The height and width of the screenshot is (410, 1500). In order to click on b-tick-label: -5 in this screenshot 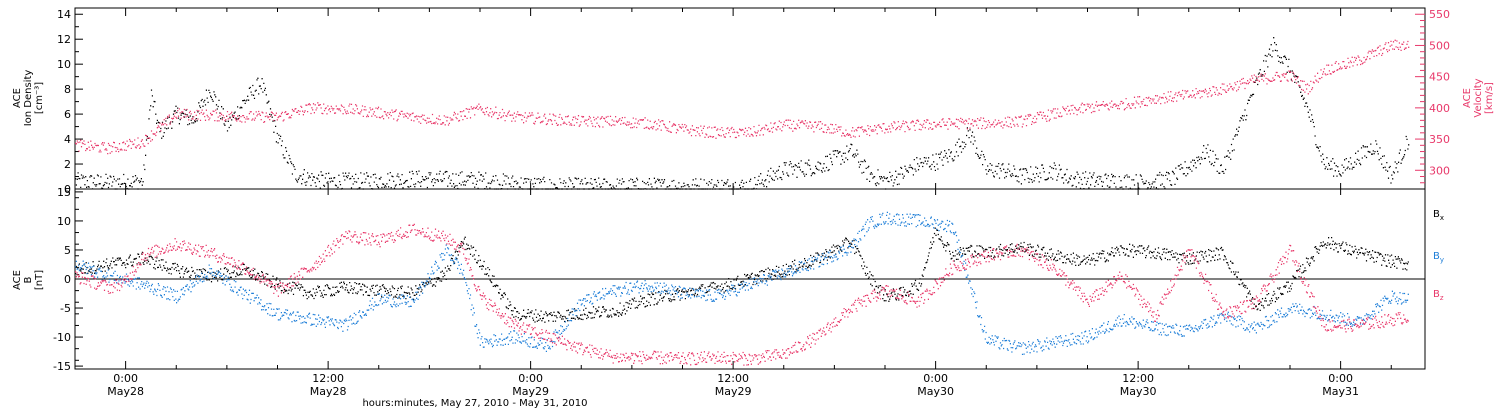, I will do `click(65, 308)`.